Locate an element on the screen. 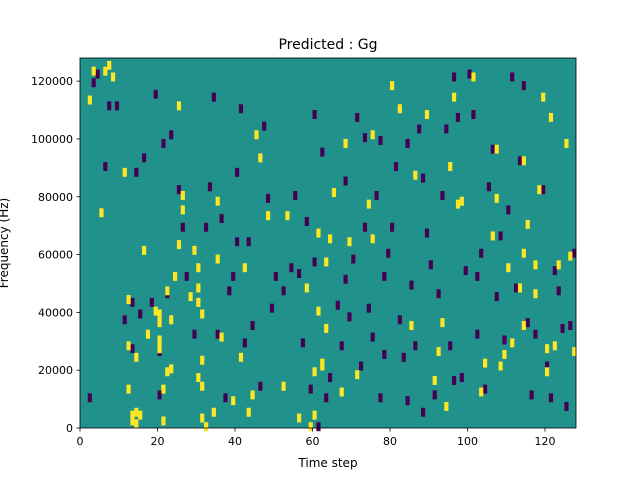  x-tick-label-2: 40 is located at coordinates (235, 441).